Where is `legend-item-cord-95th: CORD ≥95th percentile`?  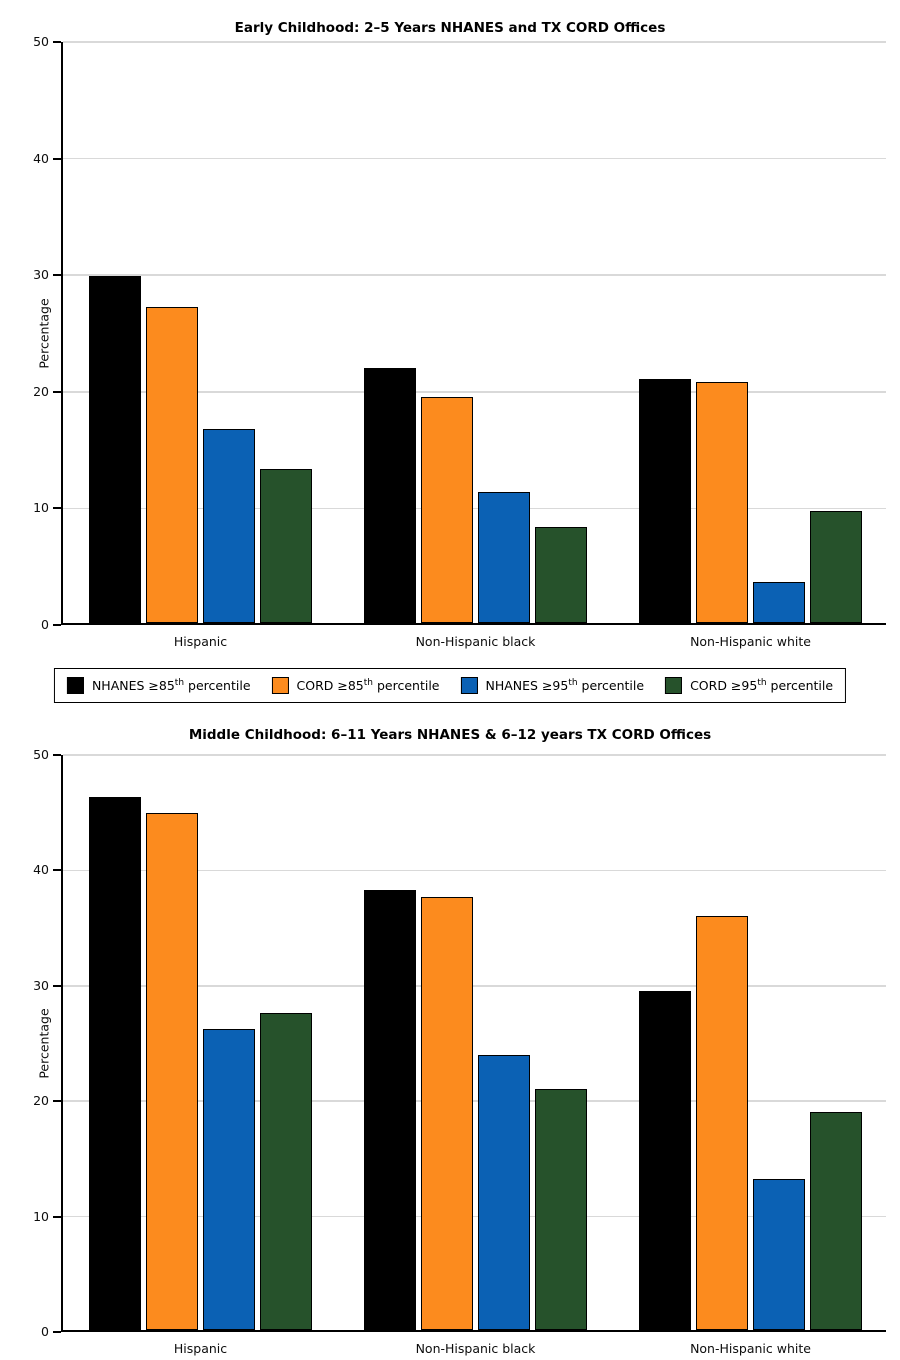 legend-item-cord-95th: CORD ≥95th percentile is located at coordinates (749, 685).